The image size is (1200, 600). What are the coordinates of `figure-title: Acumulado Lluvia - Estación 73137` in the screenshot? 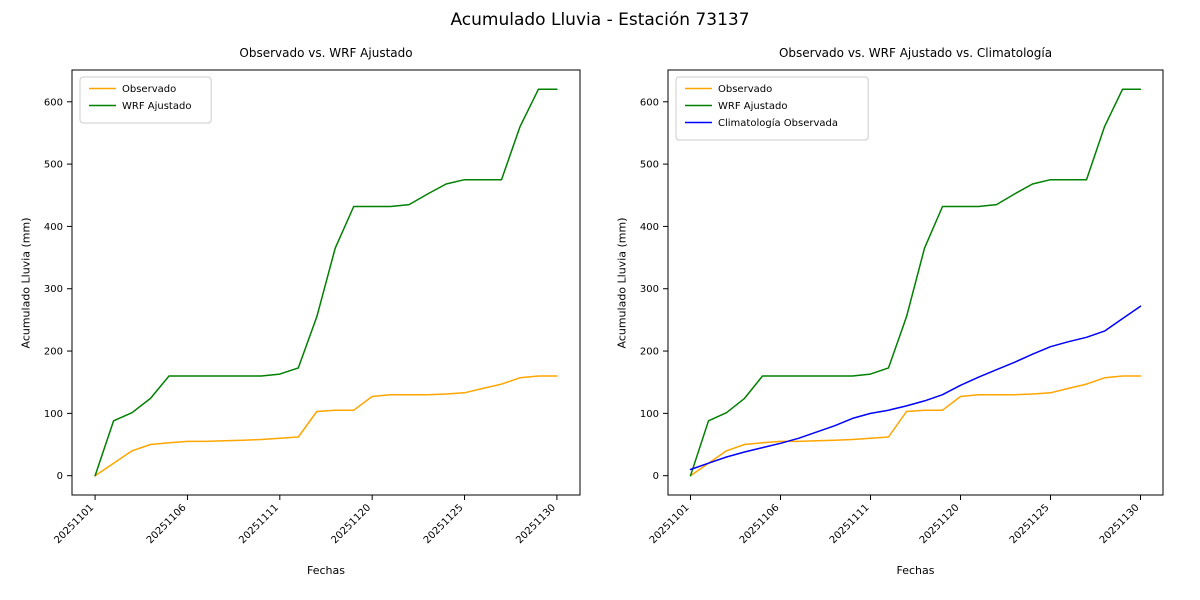 It's located at (600, 20).